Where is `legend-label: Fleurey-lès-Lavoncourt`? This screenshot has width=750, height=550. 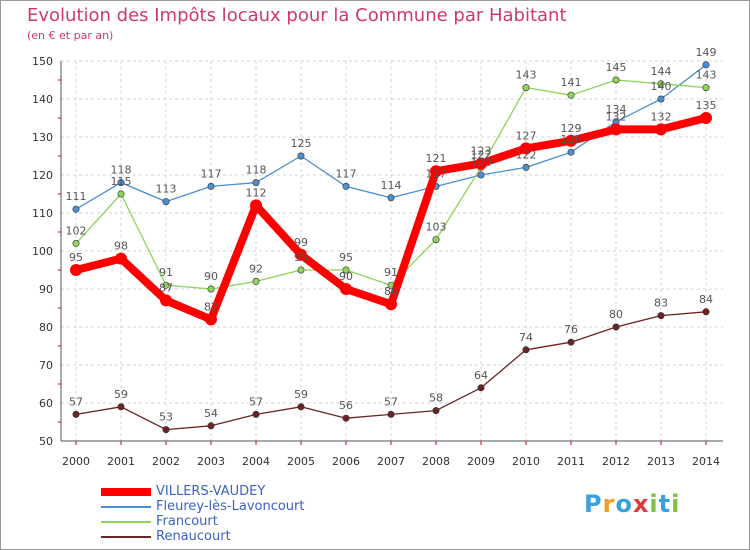 legend-label: Fleurey-lès-Lavoncourt is located at coordinates (230, 506).